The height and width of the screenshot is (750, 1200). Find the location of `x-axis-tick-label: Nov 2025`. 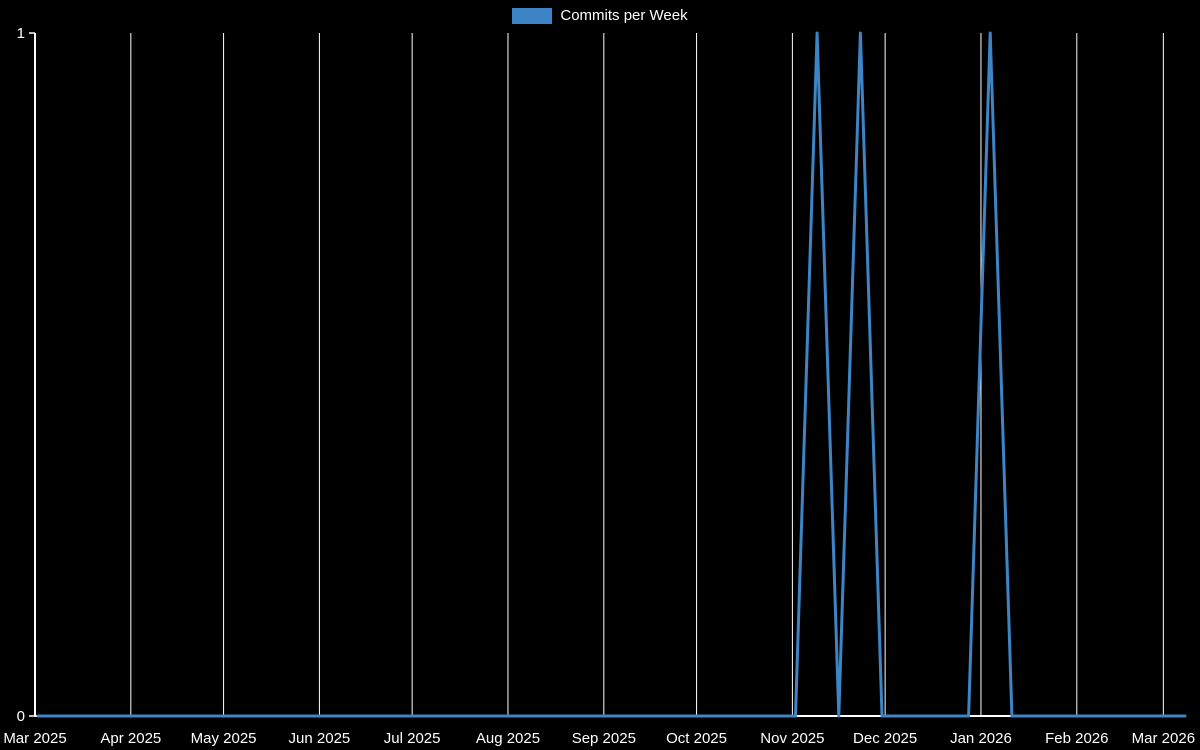

x-axis-tick-label: Nov 2025 is located at coordinates (792, 738).